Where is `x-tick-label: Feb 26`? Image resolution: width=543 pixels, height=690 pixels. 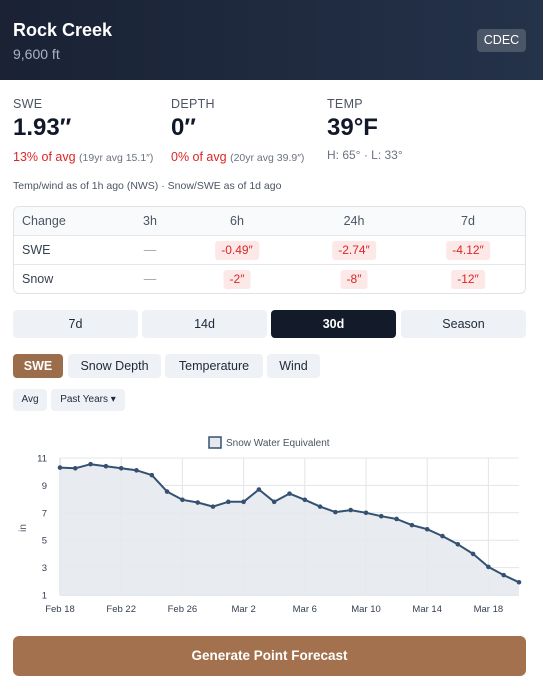 x-tick-label: Feb 26 is located at coordinates (183, 609).